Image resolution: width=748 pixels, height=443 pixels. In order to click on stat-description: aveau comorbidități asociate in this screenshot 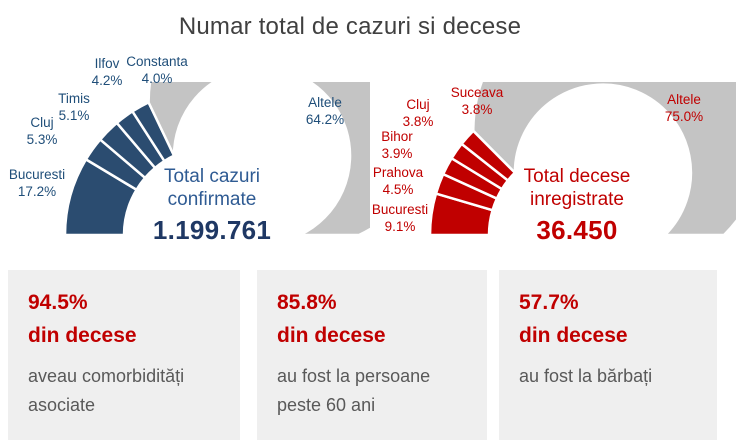, I will do `click(106, 390)`.